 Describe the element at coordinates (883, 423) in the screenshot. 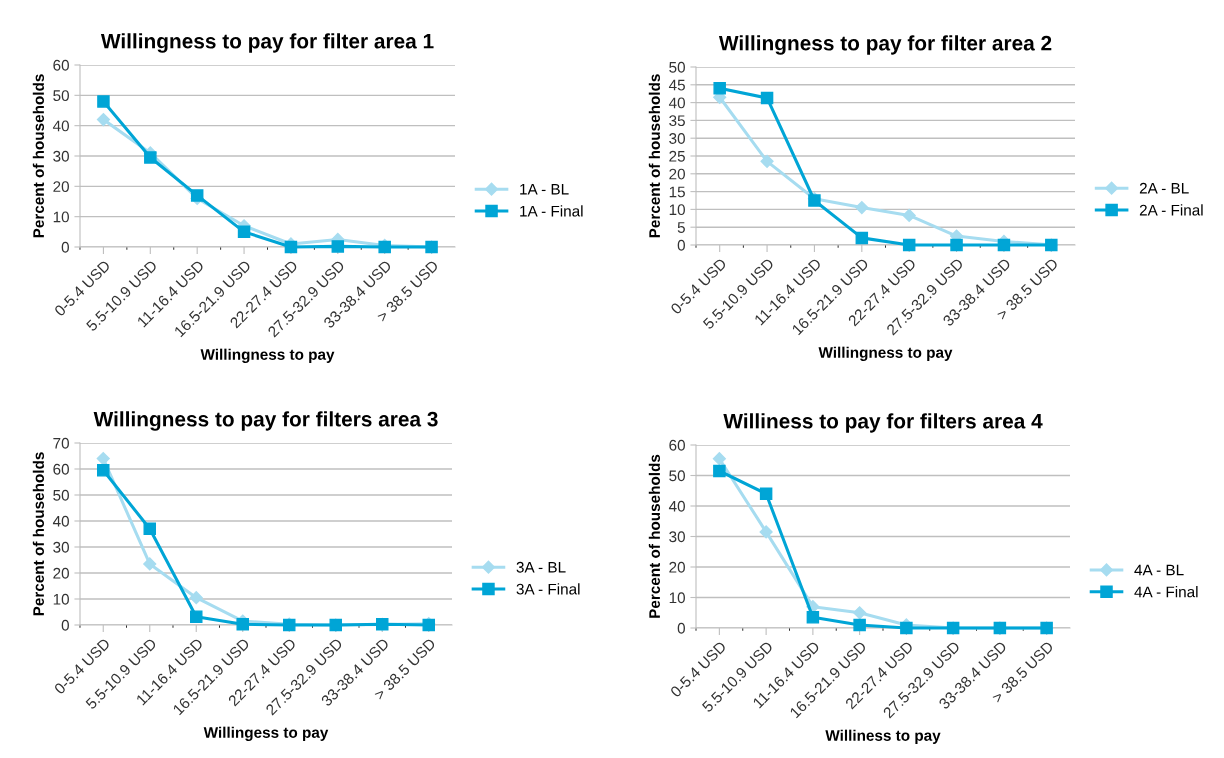

I see `chart-title: Williness to pay for filters area 4` at that location.